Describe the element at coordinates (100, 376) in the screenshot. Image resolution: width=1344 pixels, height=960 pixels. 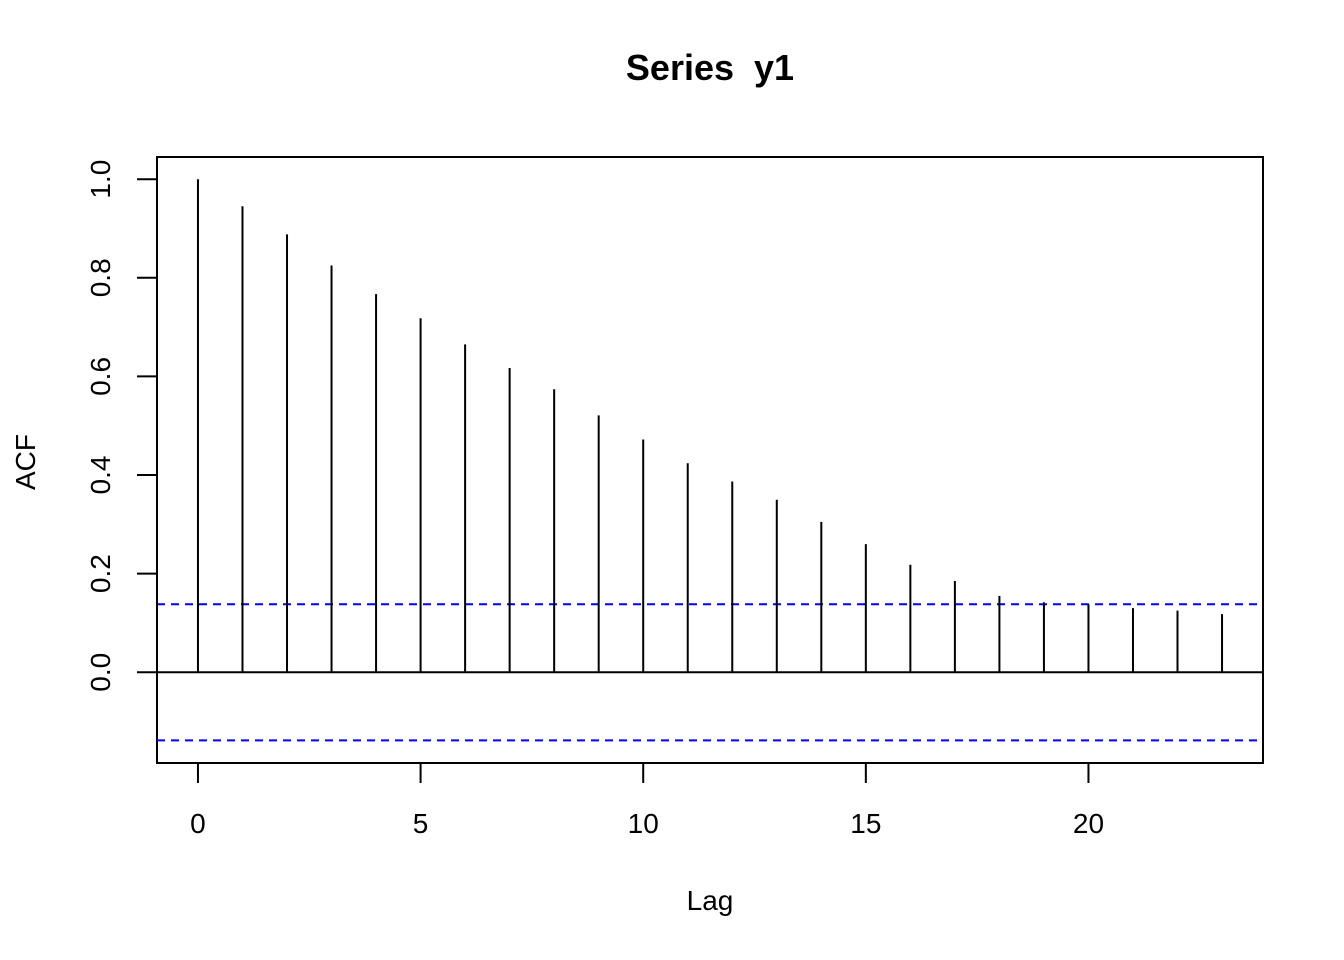
I see `y-tick-label: 0.6` at that location.